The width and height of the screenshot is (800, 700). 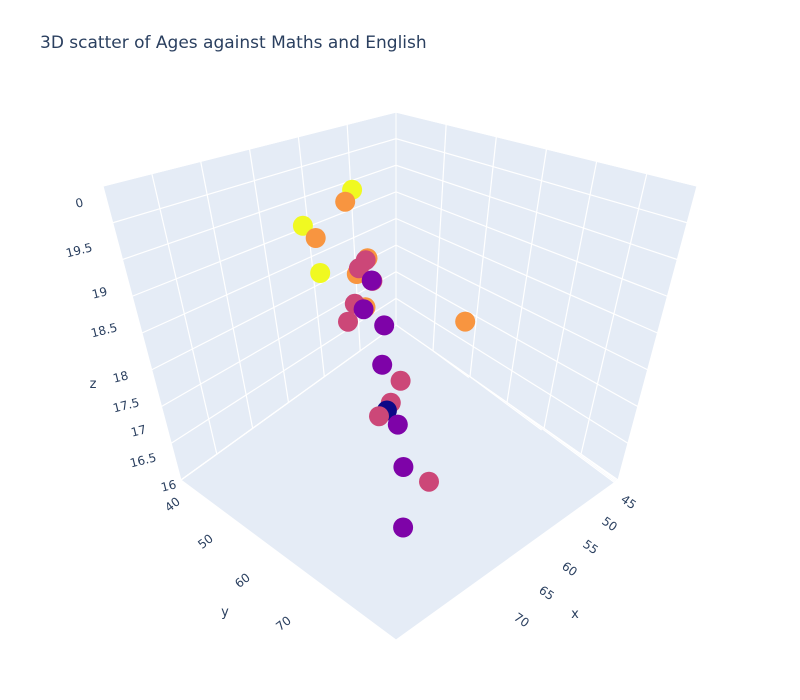 What do you see at coordinates (78, 250) in the screenshot?
I see `z-tick-label: 19.5` at bounding box center [78, 250].